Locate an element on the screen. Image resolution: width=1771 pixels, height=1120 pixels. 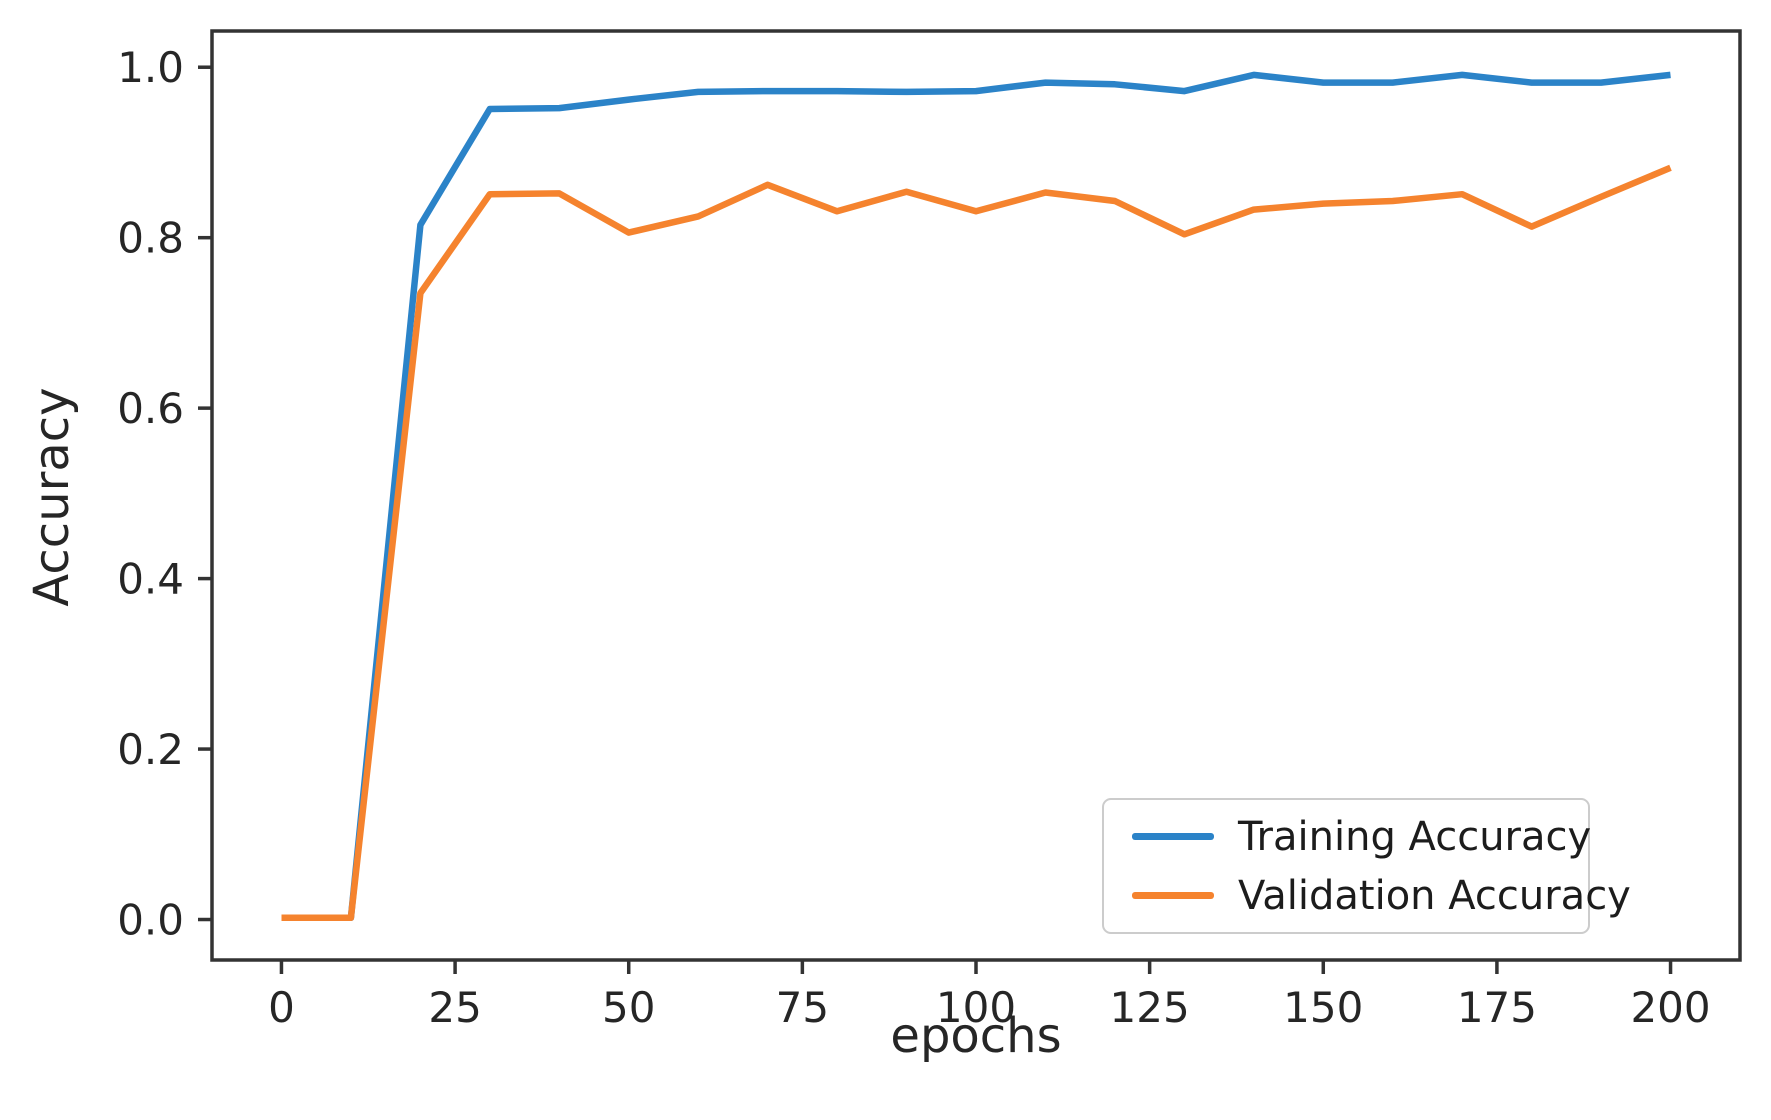
x-tick-label: 0 is located at coordinates (281, 1007).